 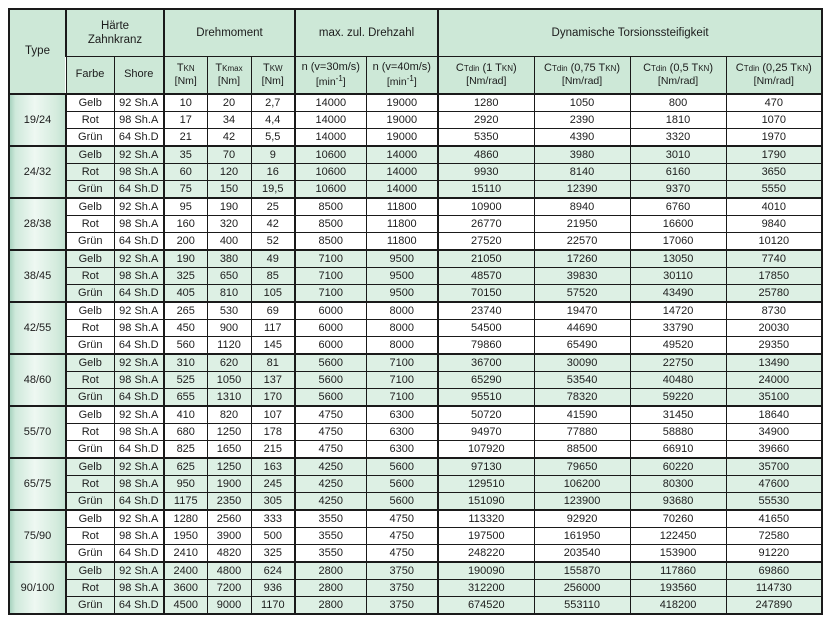 I want to click on c1-cell: 197500, so click(x=486, y=536).